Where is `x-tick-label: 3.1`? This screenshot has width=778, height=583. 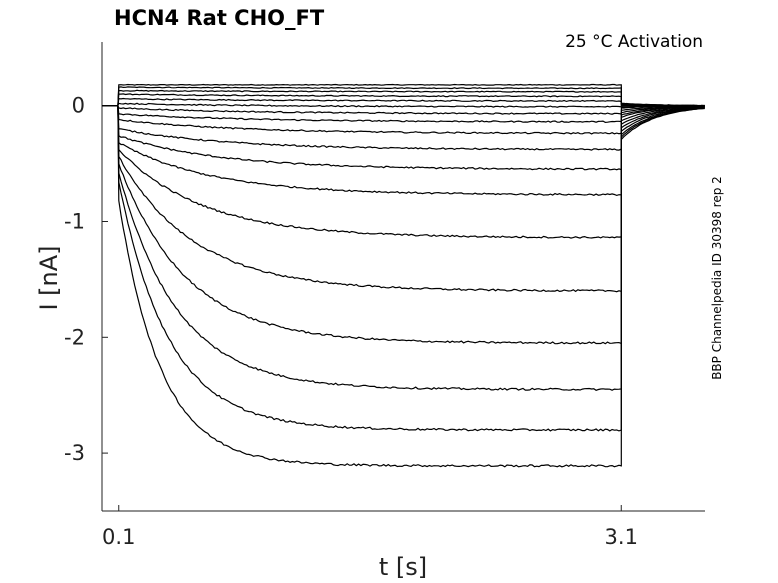
x-tick-label: 3.1 is located at coordinates (621, 537).